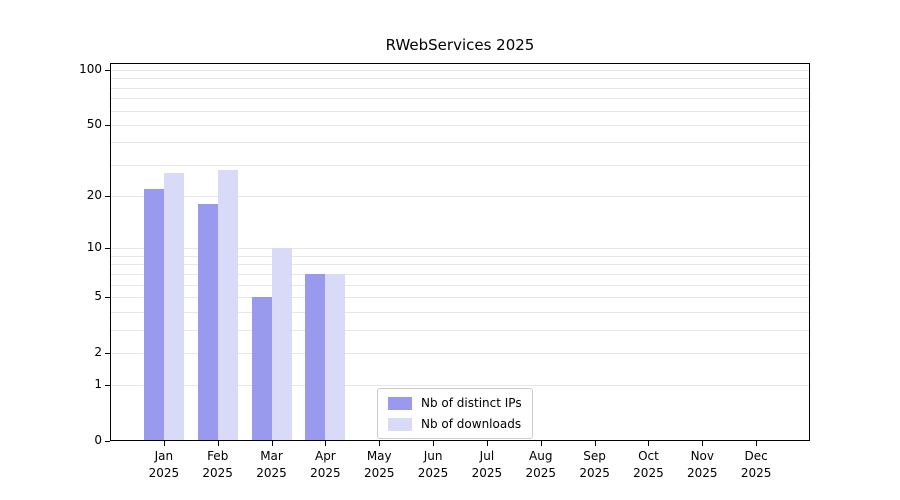 This screenshot has height=500, width=900. What do you see at coordinates (271, 464) in the screenshot?
I see `x-tick-label: Mar 2025` at bounding box center [271, 464].